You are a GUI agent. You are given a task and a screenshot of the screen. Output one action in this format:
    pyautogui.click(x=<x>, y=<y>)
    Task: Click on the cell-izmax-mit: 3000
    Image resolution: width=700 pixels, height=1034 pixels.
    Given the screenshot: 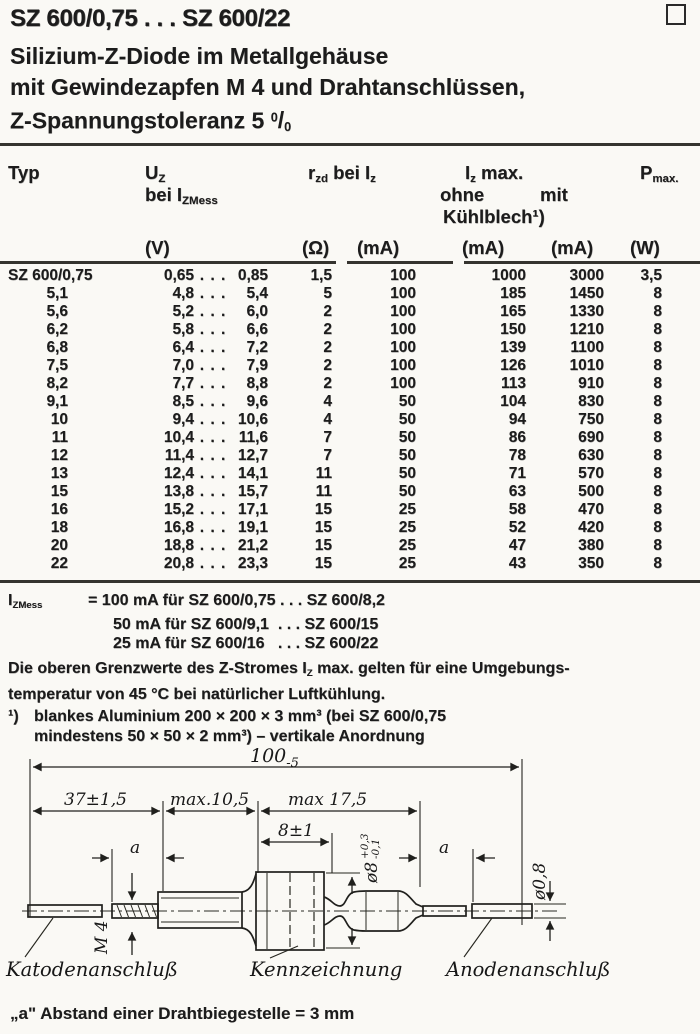 What is the action you would take?
    pyautogui.click(x=586, y=275)
    